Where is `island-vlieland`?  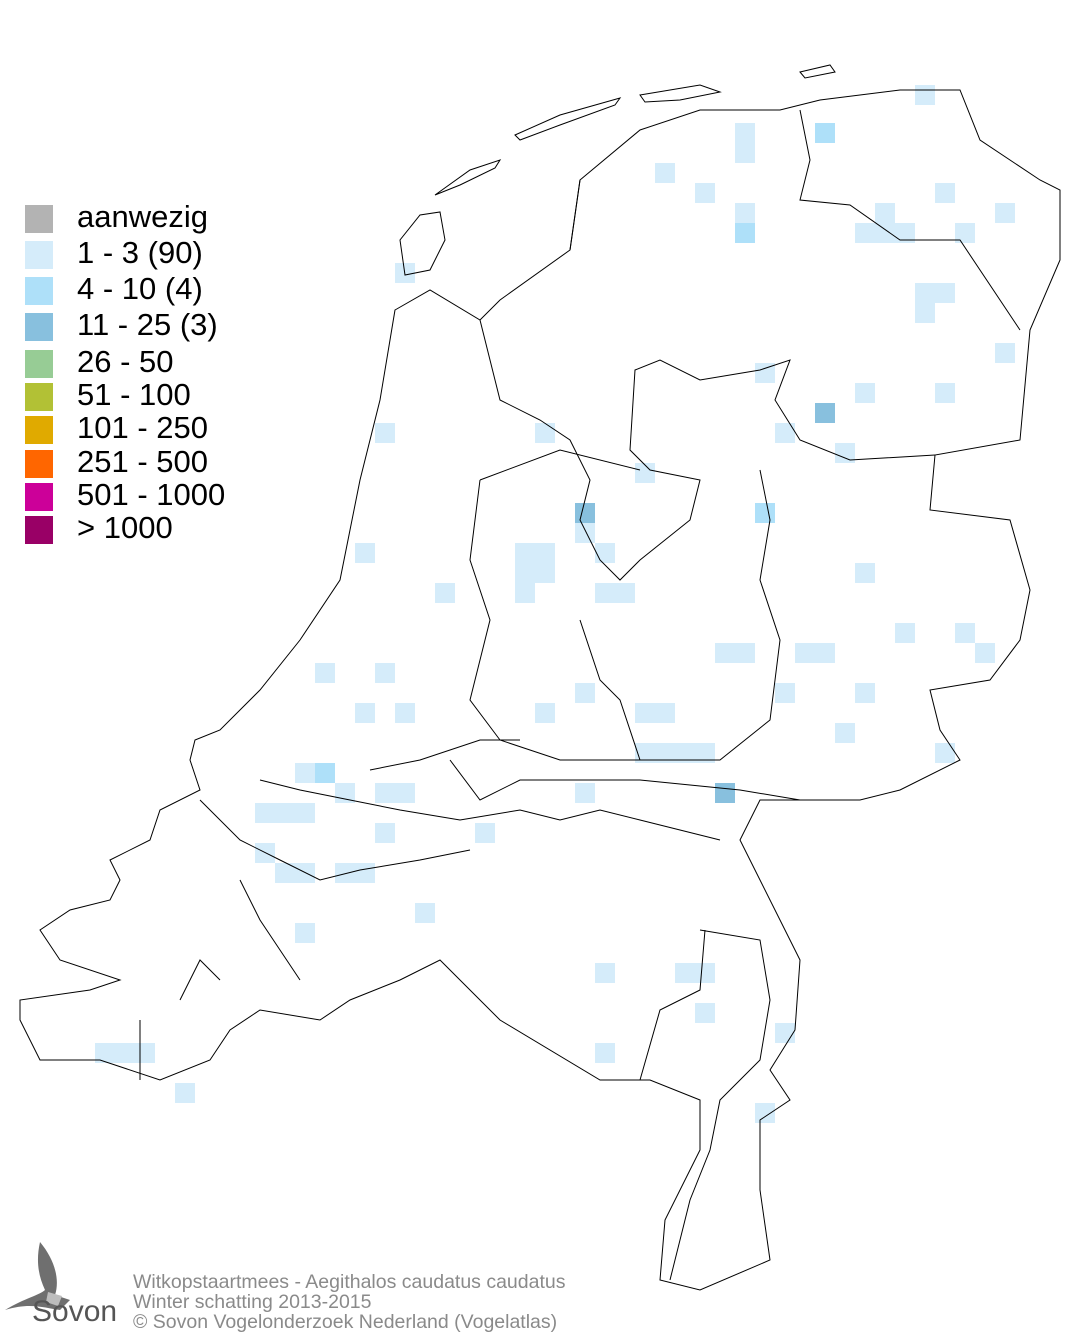
island-vlieland is located at coordinates (468, 177).